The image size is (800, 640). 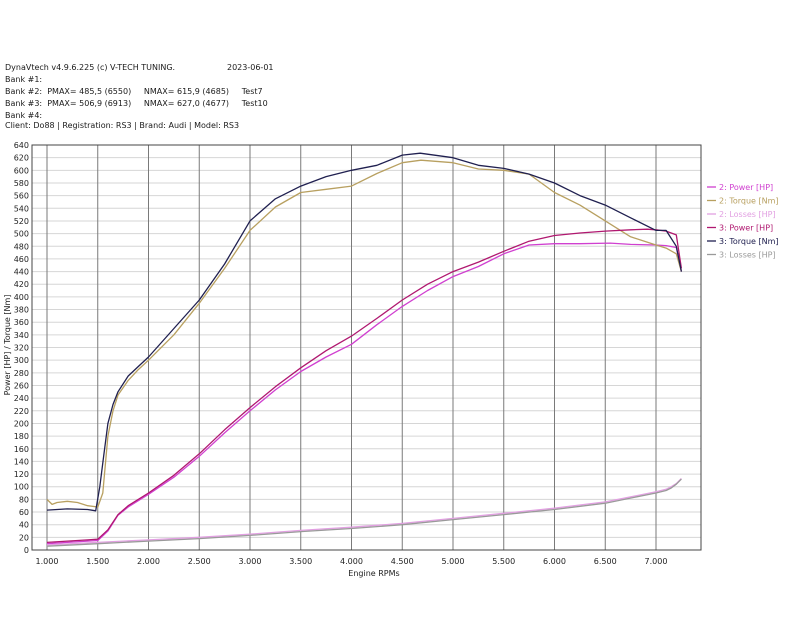 I want to click on x-tick-label: 1.500, so click(x=97, y=561).